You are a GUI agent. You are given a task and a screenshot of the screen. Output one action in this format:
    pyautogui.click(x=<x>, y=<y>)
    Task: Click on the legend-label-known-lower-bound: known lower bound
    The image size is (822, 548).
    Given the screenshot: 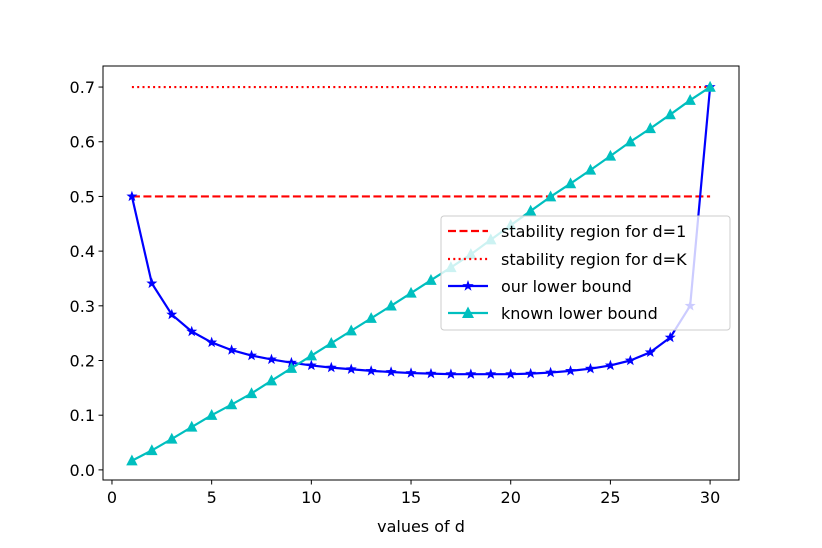 What is the action you would take?
    pyautogui.click(x=579, y=313)
    